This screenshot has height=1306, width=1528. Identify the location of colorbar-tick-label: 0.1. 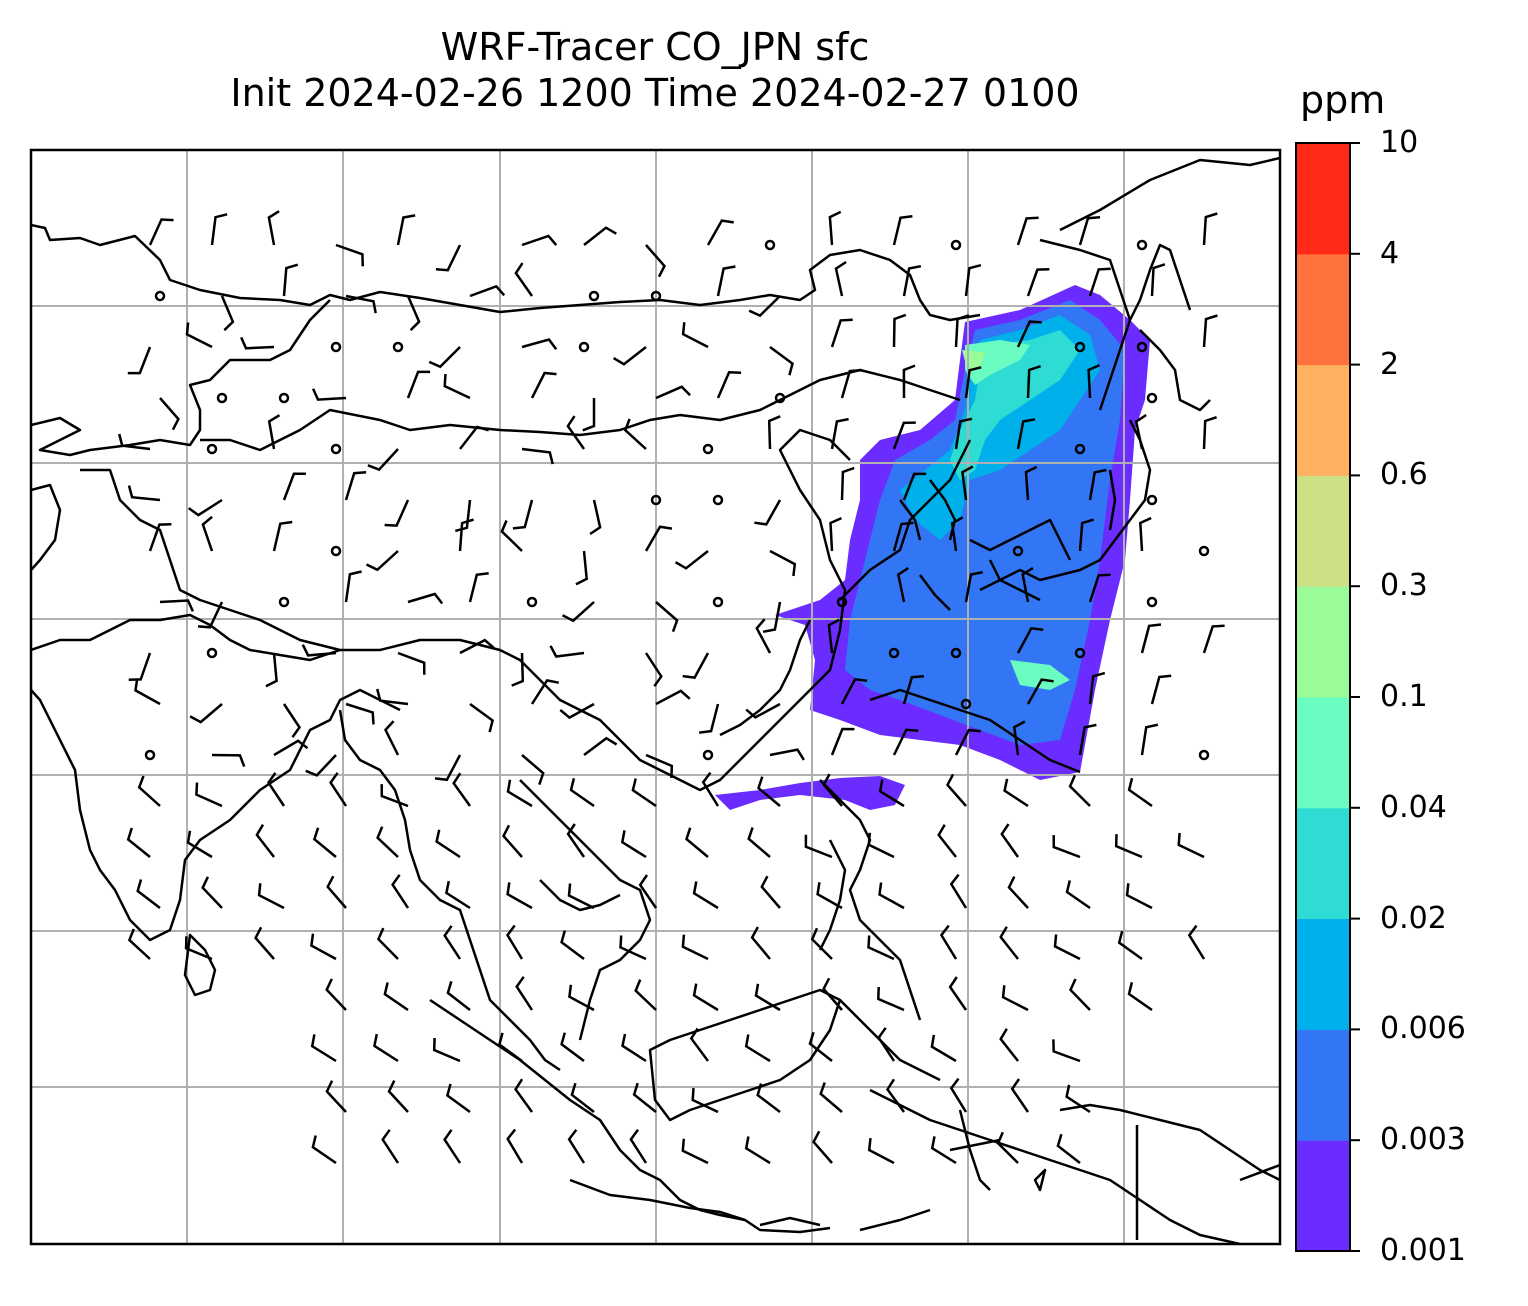
(1404, 696).